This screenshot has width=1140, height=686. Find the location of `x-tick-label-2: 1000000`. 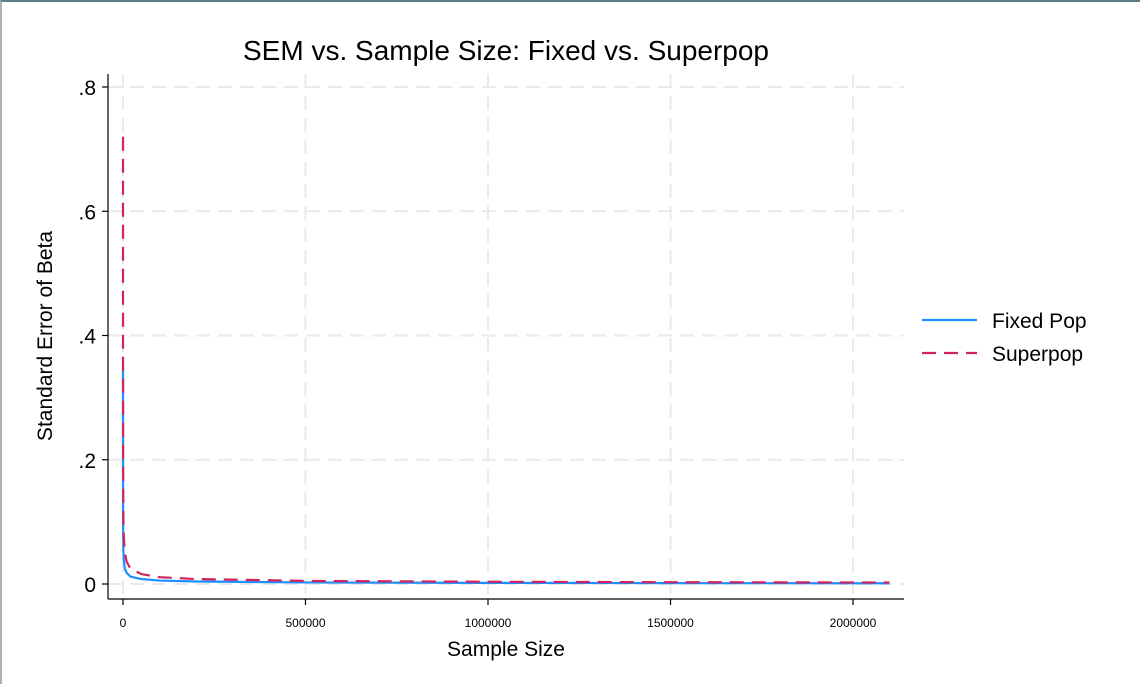

x-tick-label-2: 1000000 is located at coordinates (488, 623).